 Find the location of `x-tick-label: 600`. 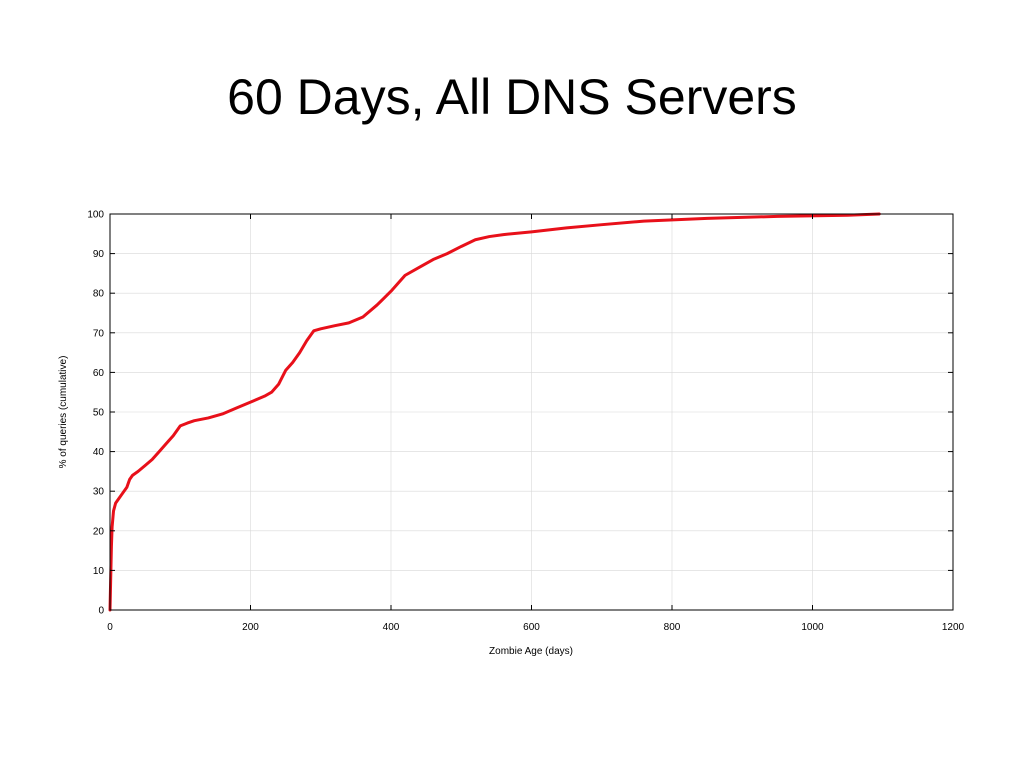

x-tick-label: 600 is located at coordinates (531, 627).